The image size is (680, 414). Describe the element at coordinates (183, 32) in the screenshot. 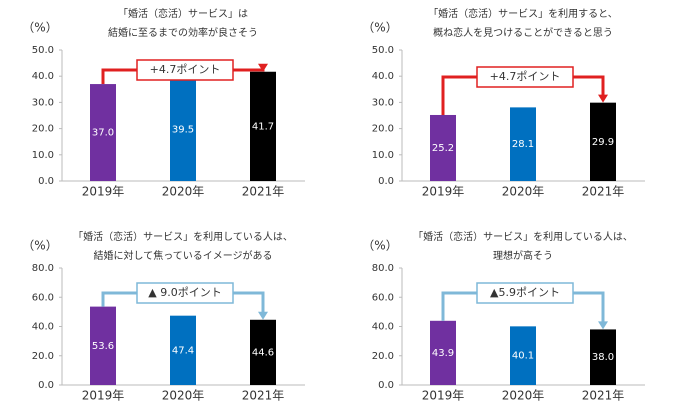

I see `chart-title: 結婚に至るまでの効率が良さそう` at that location.